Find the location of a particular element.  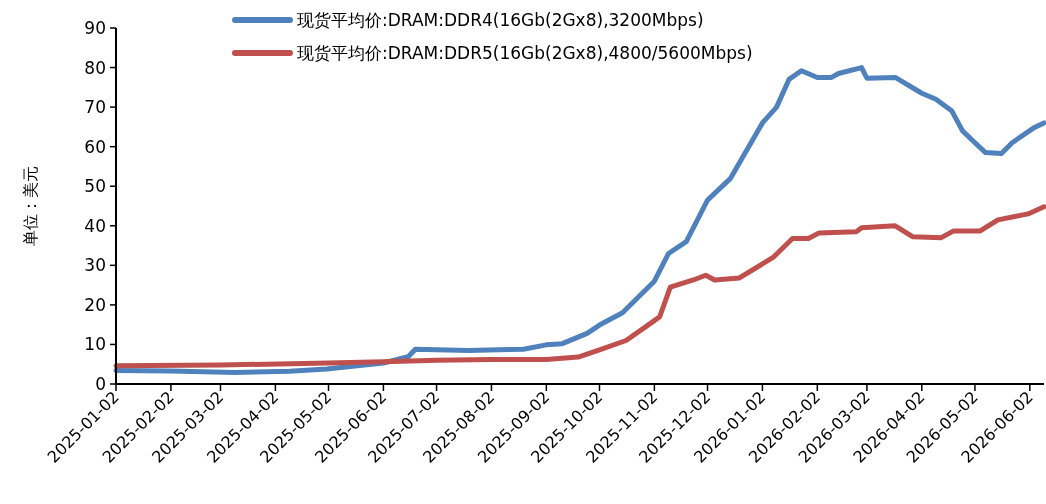

y-tick-label: 70 is located at coordinates (95, 107).